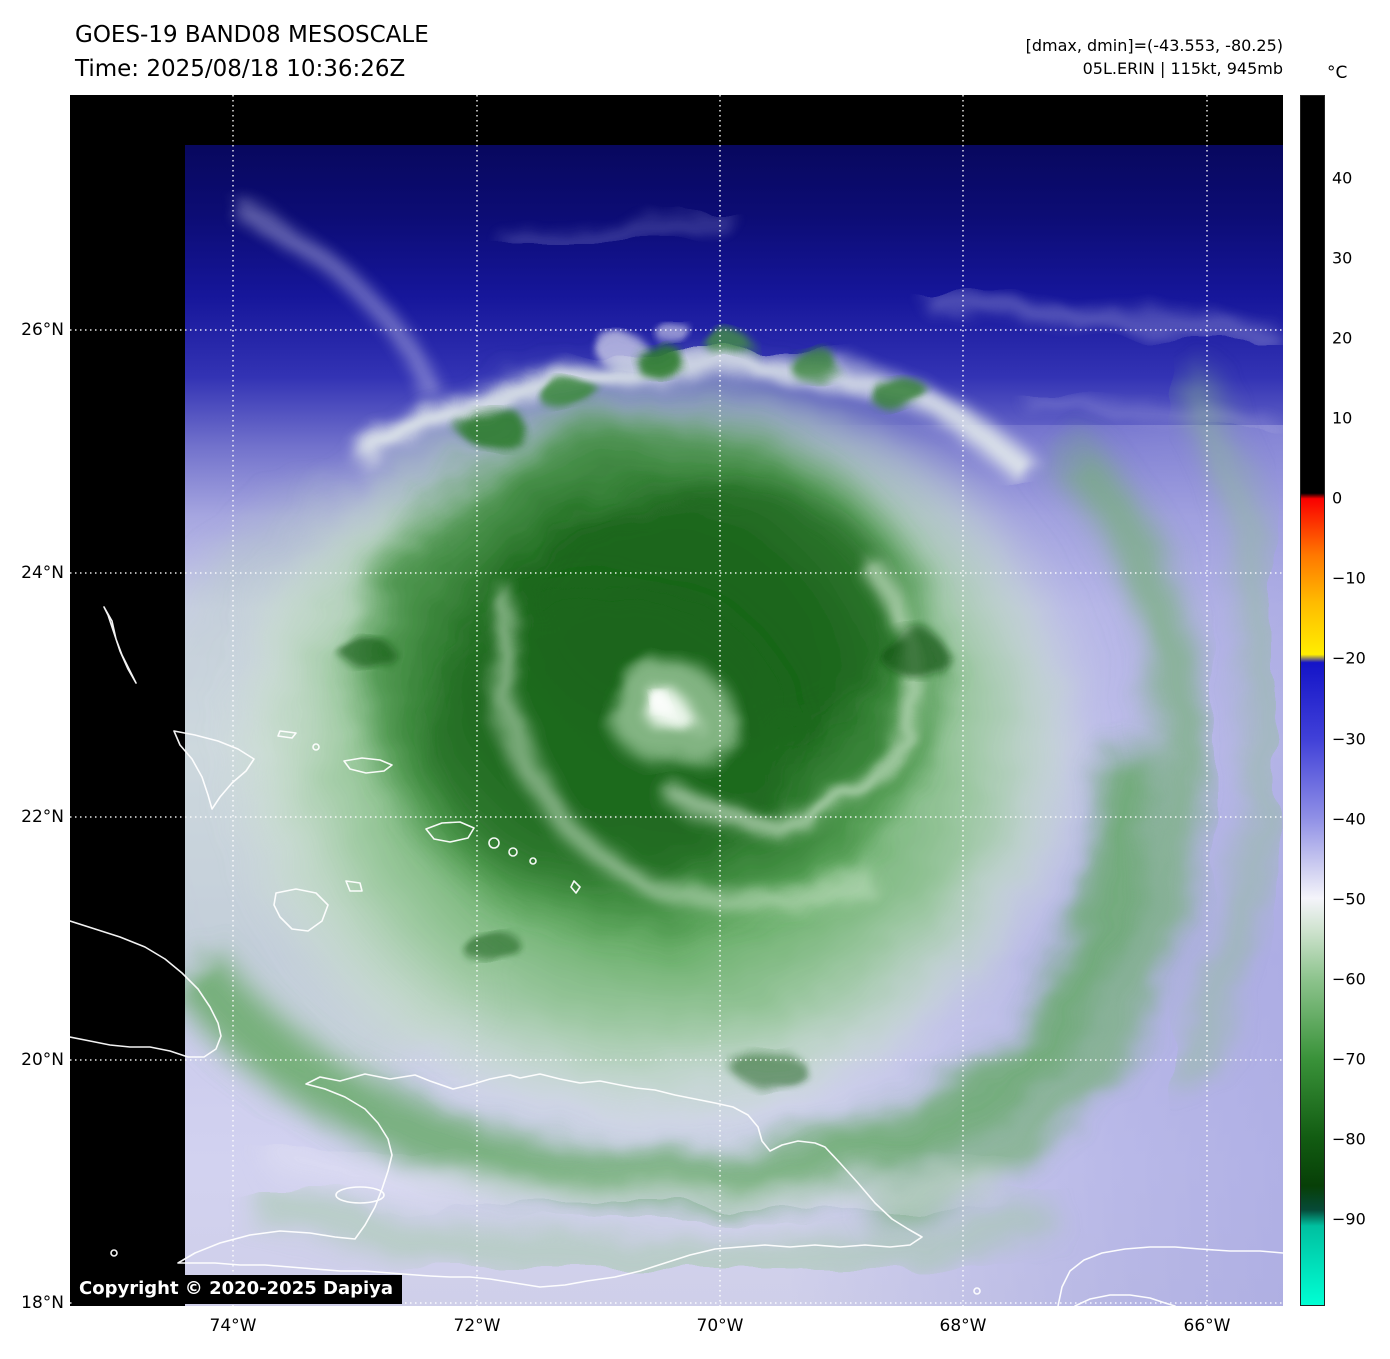 The height and width of the screenshot is (1359, 1390). What do you see at coordinates (450, 832) in the screenshot?
I see `caicos-islands` at bounding box center [450, 832].